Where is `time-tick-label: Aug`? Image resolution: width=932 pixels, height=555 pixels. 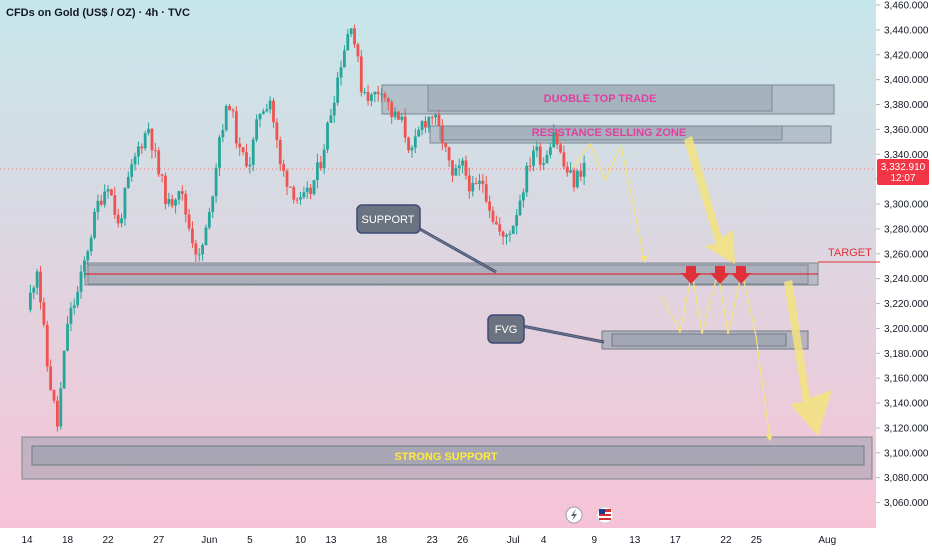 time-tick-label: Aug is located at coordinates (827, 540).